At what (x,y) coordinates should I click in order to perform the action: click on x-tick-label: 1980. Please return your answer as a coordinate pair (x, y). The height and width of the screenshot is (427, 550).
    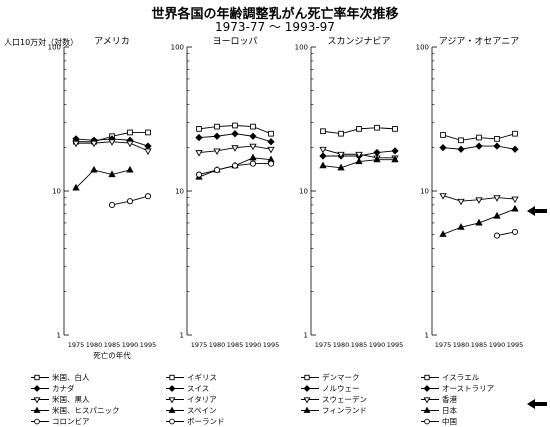
    Looking at the image, I should click on (461, 345).